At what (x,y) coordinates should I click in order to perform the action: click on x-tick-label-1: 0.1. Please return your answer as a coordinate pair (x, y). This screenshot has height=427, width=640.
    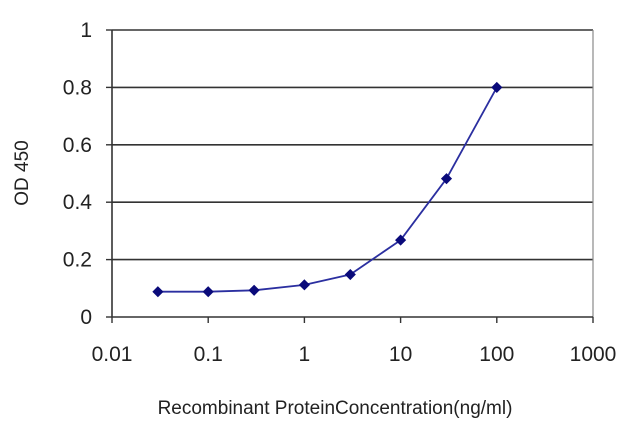
    Looking at the image, I should click on (208, 354).